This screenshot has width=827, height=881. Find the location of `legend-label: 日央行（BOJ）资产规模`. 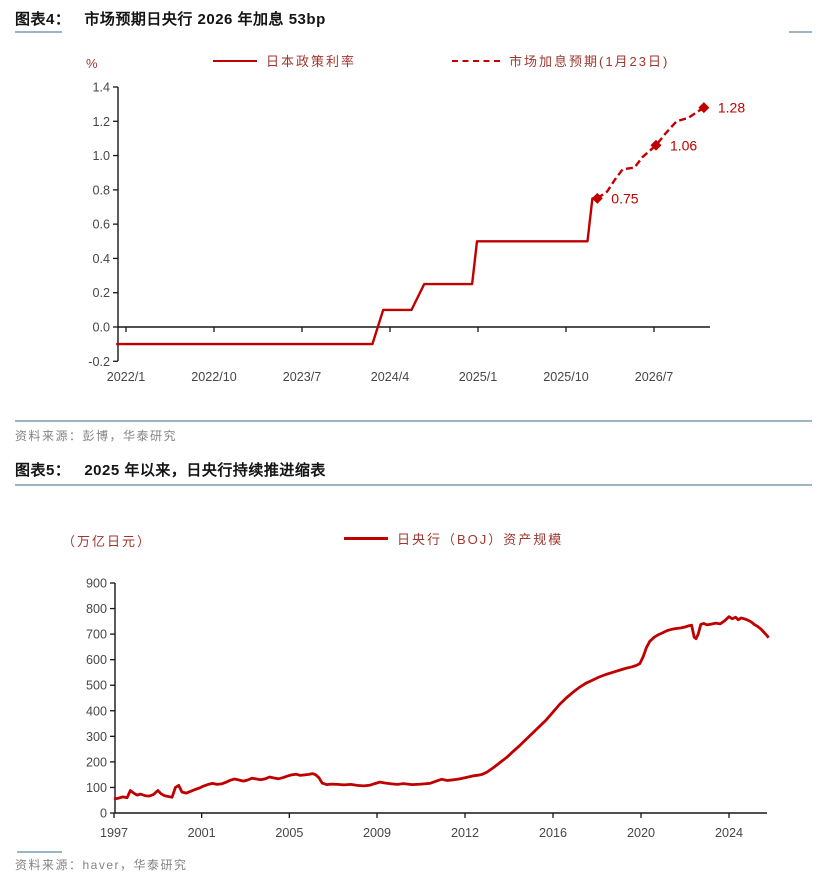

legend-label: 日央行（BOJ）资产规模 is located at coordinates (480, 539).